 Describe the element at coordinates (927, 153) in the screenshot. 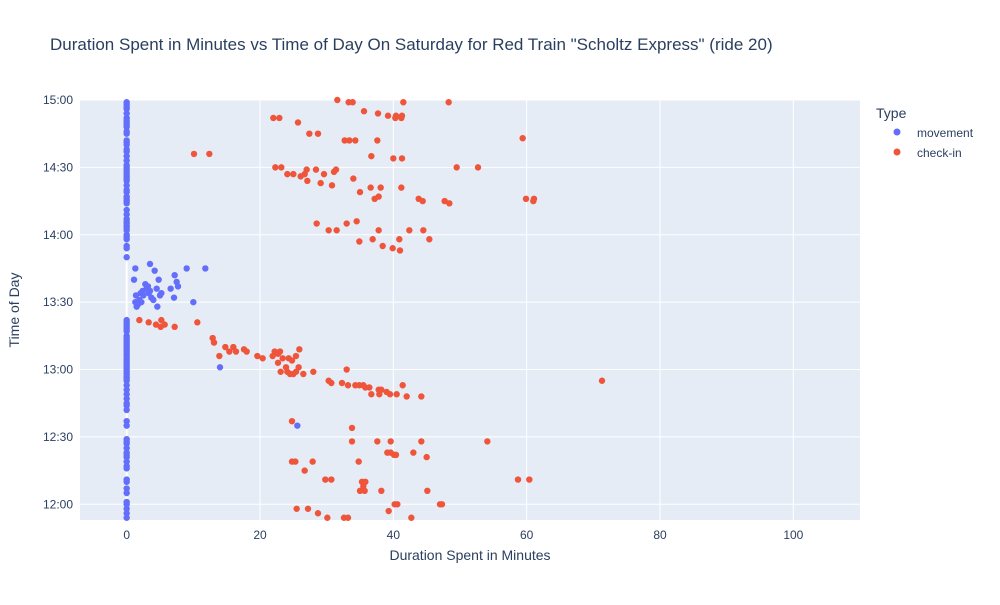

I see `legend-item-check-in: check-in` at that location.